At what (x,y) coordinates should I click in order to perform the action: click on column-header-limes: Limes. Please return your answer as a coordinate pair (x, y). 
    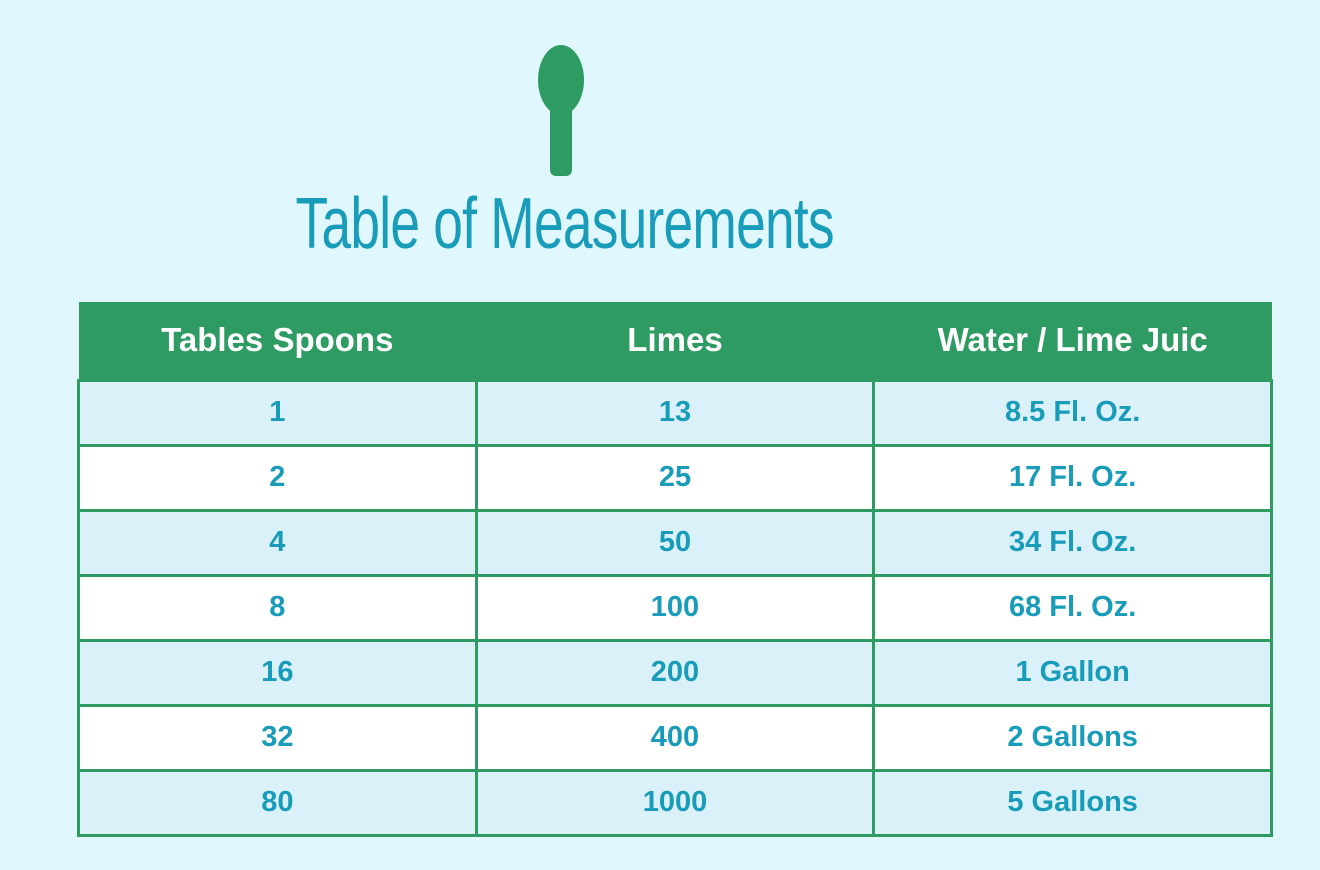
    Looking at the image, I should click on (675, 341).